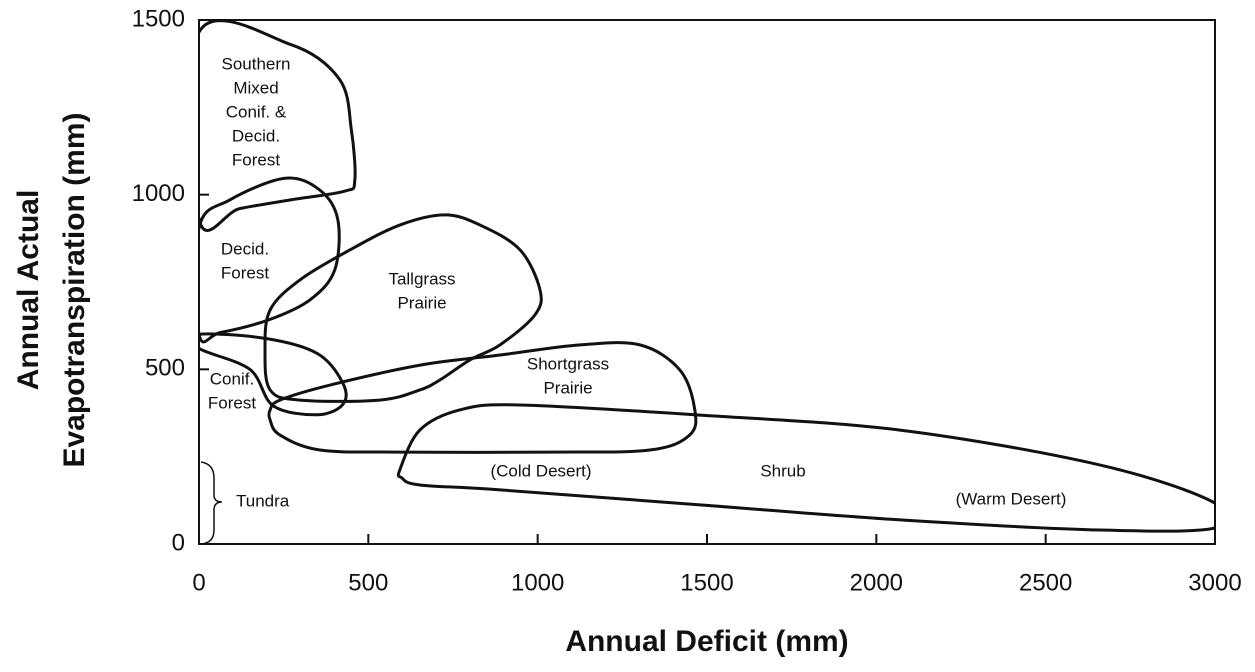 This screenshot has width=1255, height=672. Describe the element at coordinates (421, 278) in the screenshot. I see `region-label: Tallgrass` at that location.